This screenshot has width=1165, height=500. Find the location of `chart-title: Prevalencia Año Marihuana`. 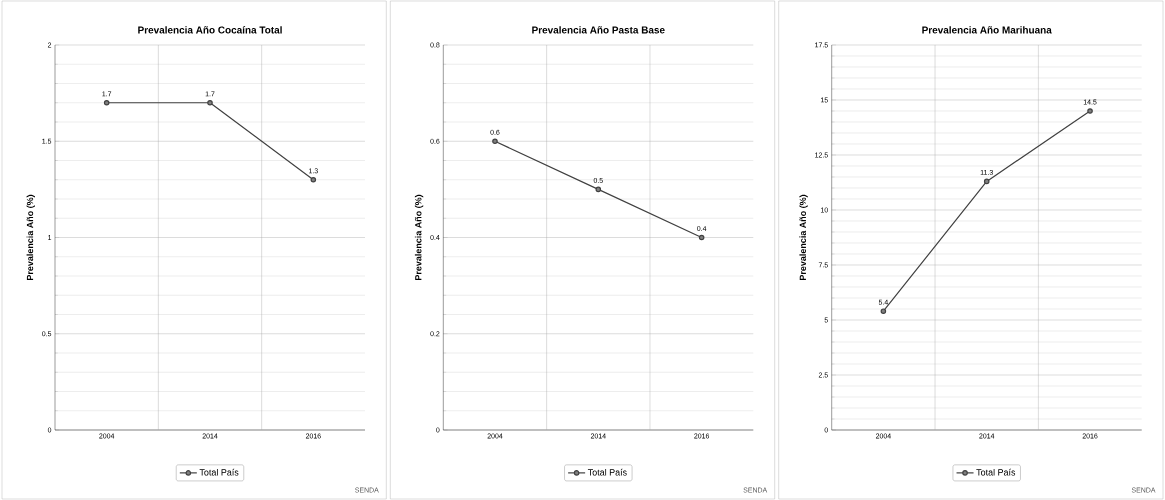

chart-title: Prevalencia Año Marihuana is located at coordinates (987, 30).